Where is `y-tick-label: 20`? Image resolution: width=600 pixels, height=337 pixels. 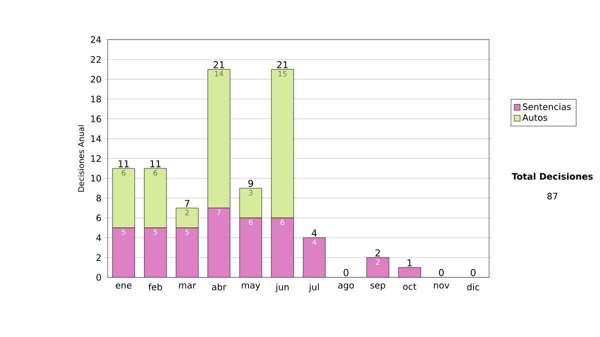 y-tick-label: 20 is located at coordinates (95, 79).